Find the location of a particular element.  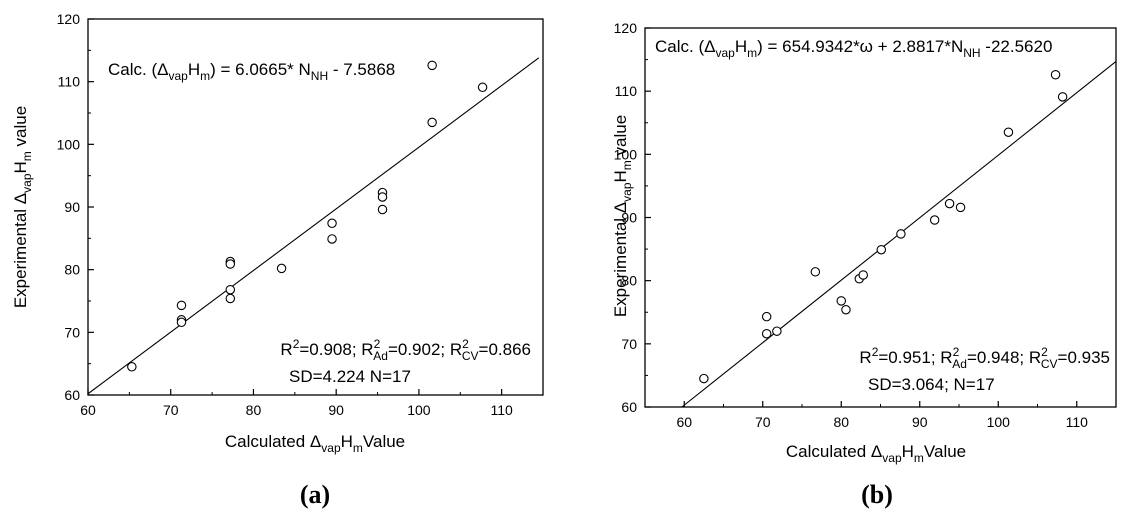

fit-statistics-sd-n: SD=4.224 N=17 is located at coordinates (350, 376).